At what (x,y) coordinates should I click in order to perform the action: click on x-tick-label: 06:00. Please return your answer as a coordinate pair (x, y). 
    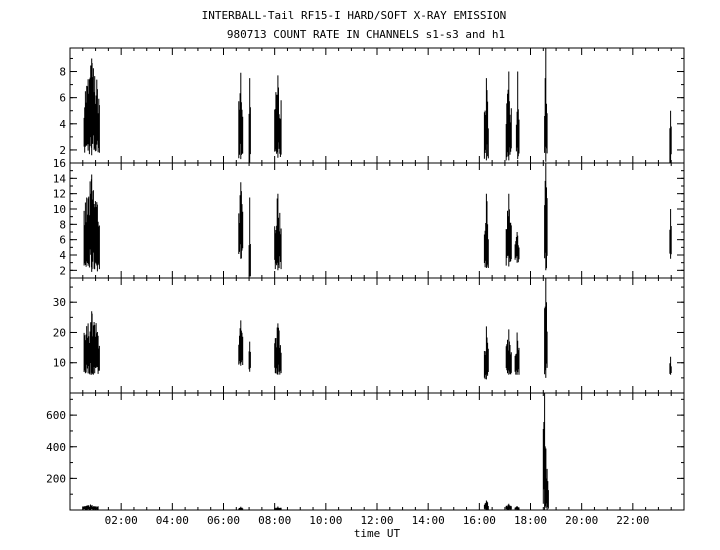
    Looking at the image, I should click on (223, 520).